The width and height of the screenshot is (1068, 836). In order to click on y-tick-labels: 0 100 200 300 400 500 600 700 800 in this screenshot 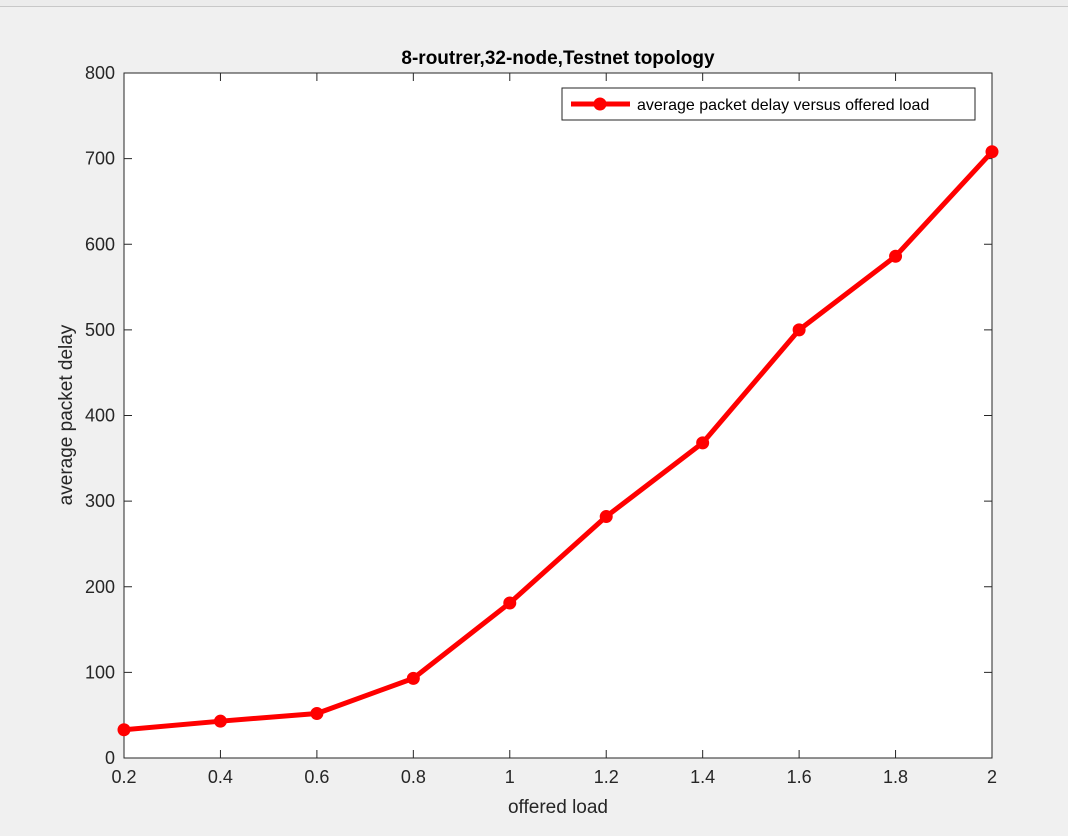, I will do `click(100, 415)`.